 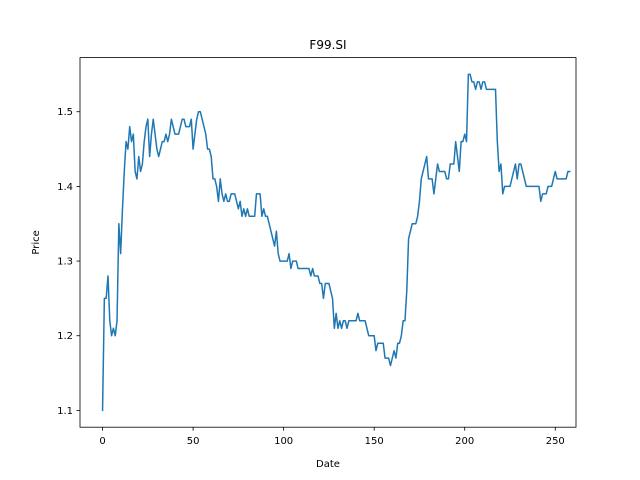 I want to click on y-axis-ticks: 1.1 1.2 1.3 1.4 1.5, so click(x=68, y=262).